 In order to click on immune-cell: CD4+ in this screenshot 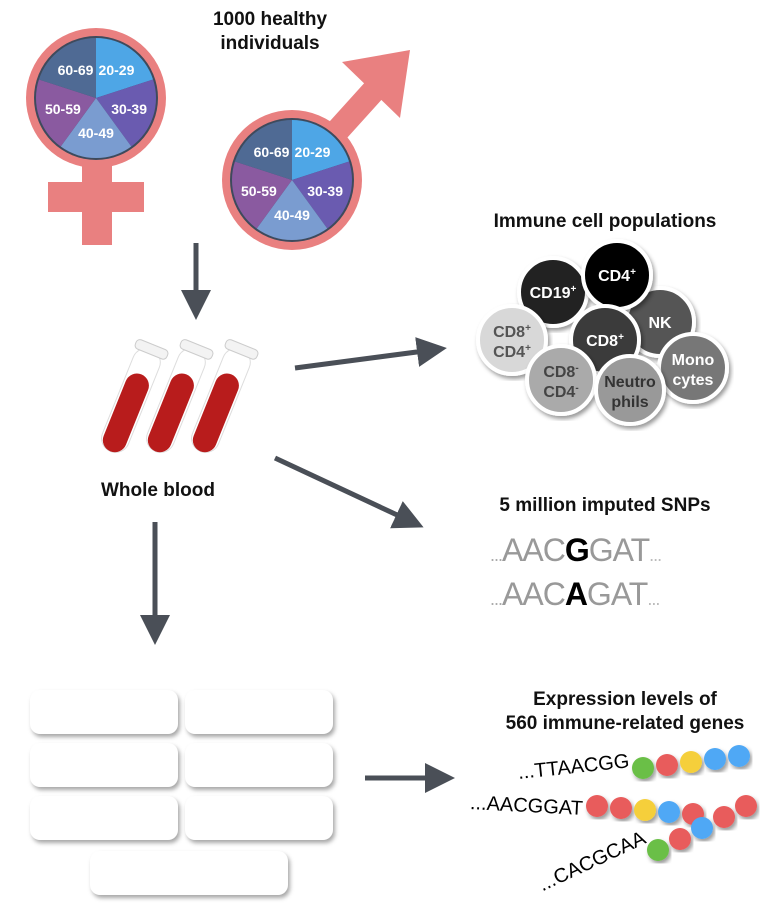, I will do `click(617, 275)`.